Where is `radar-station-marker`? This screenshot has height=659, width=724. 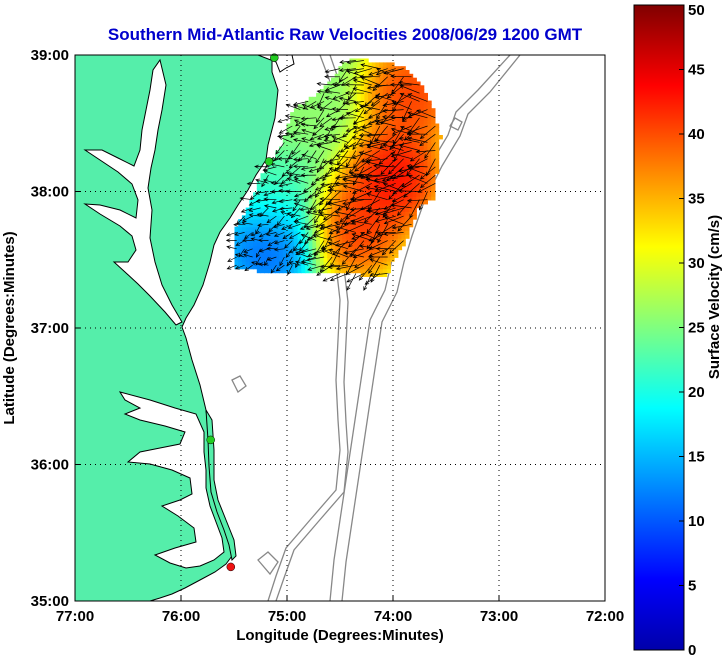
radar-station-marker is located at coordinates (269, 161).